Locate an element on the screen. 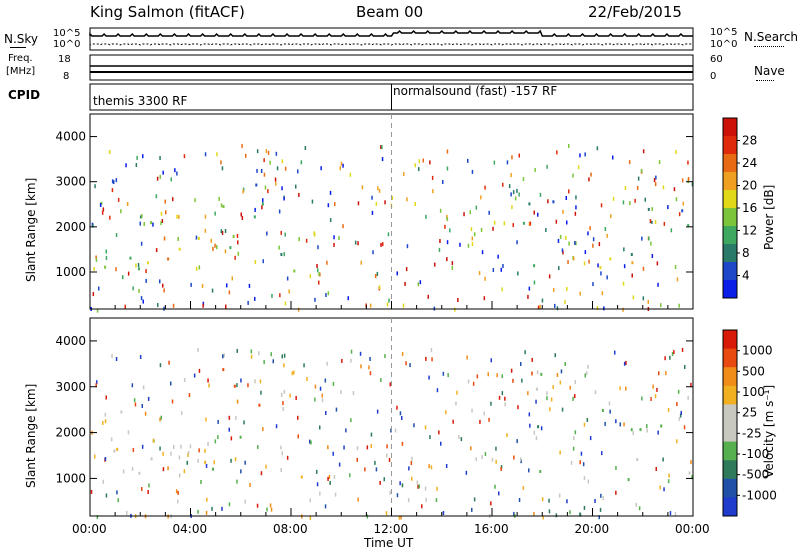  power-colorbar-label-6: 4 is located at coordinates (746, 276).